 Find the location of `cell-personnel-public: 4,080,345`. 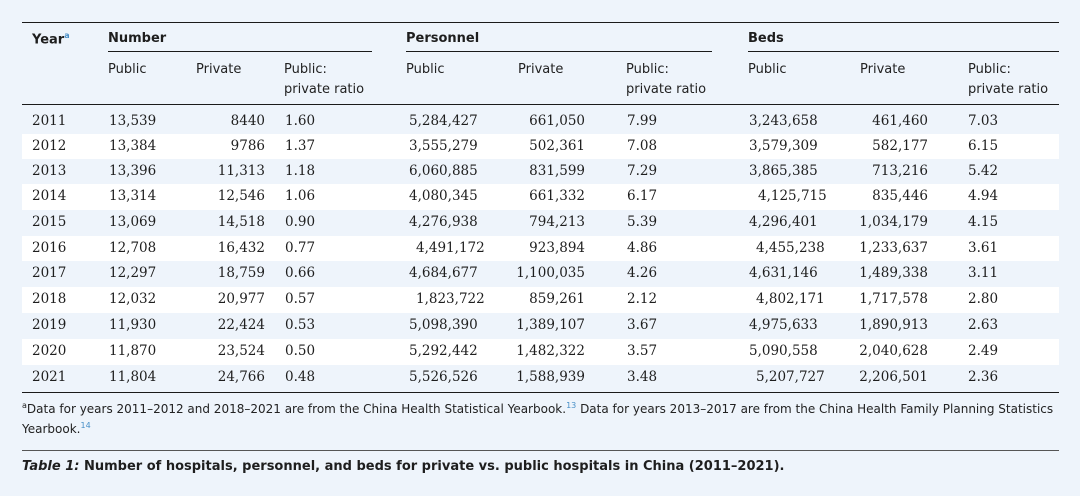

cell-personnel-public: 4,080,345 is located at coordinates (443, 196).